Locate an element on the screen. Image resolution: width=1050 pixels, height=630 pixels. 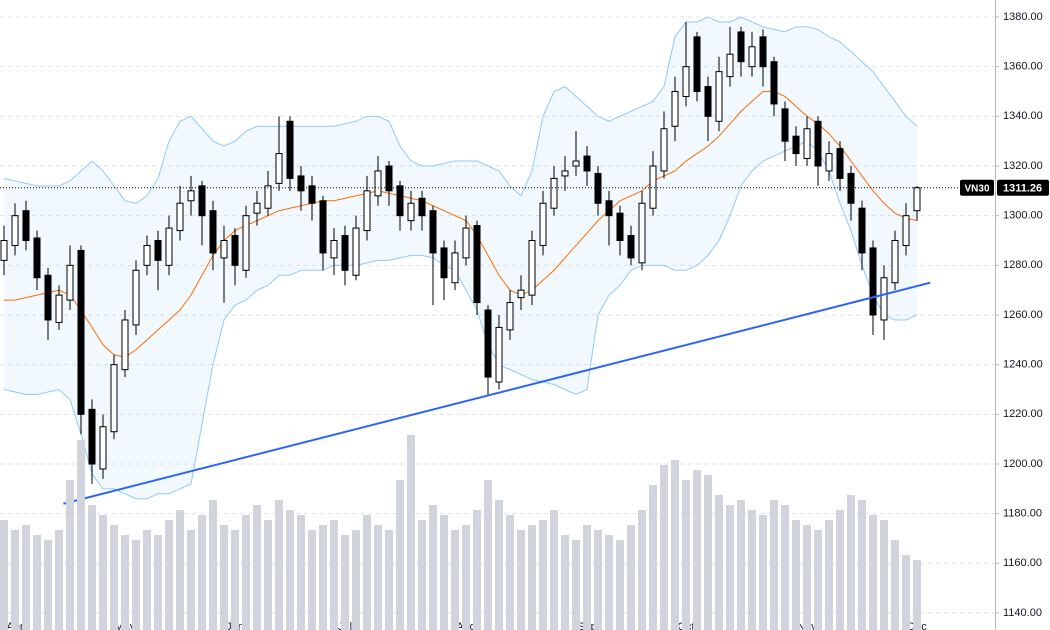
y-tick-label: 1180.00 is located at coordinates (1022, 514).